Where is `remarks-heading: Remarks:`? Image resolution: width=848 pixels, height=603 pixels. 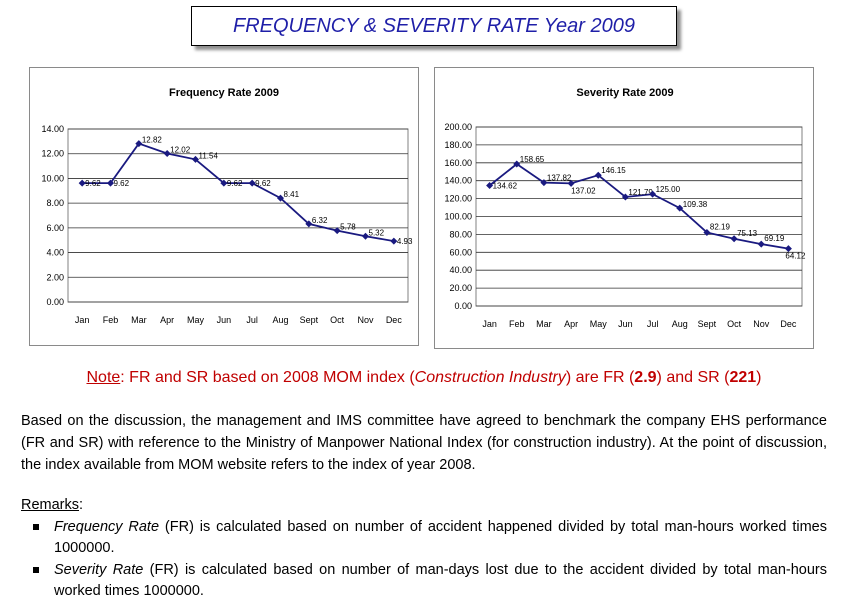 remarks-heading: Remarks: is located at coordinates (52, 505).